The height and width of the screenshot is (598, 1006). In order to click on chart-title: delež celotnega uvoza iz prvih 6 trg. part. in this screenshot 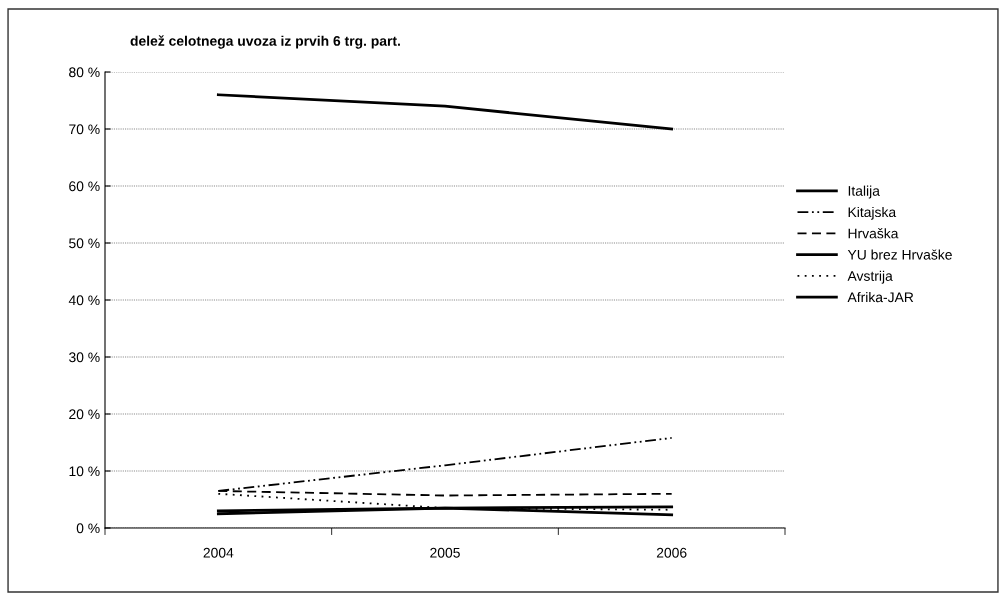, I will do `click(265, 42)`.